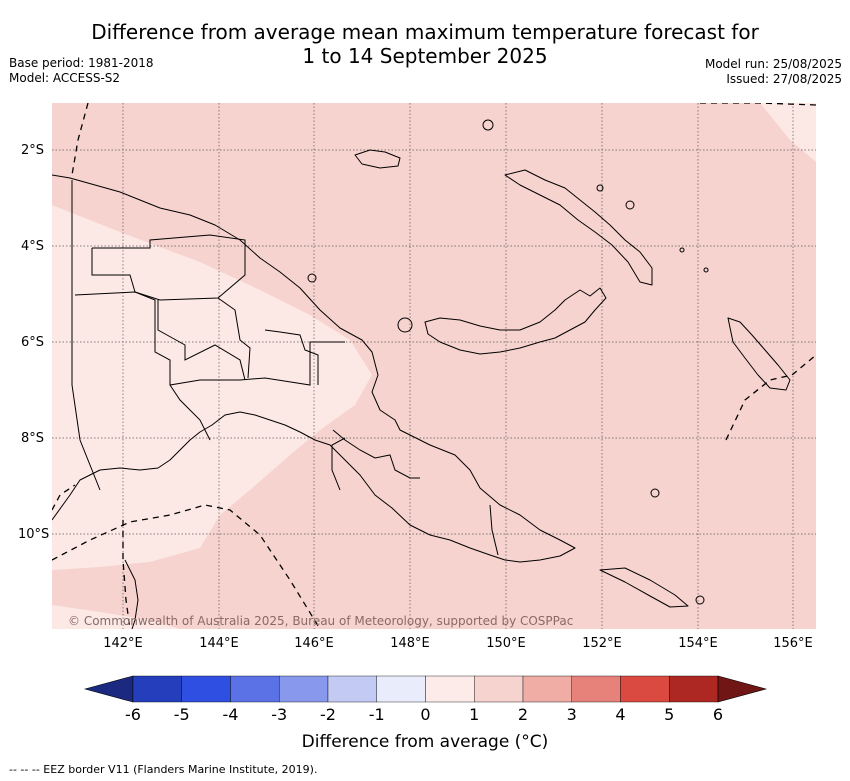 This screenshot has width=850, height=781. Describe the element at coordinates (108, 689) in the screenshot. I see `colorbar-end-low` at that location.